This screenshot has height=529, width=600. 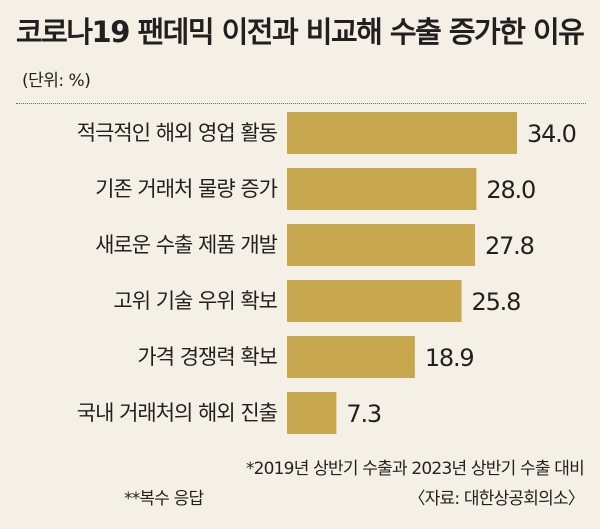 What do you see at coordinates (496, 499) in the screenshot?
I see `source-credit: 〈자료: 대한상공회의소〉` at bounding box center [496, 499].